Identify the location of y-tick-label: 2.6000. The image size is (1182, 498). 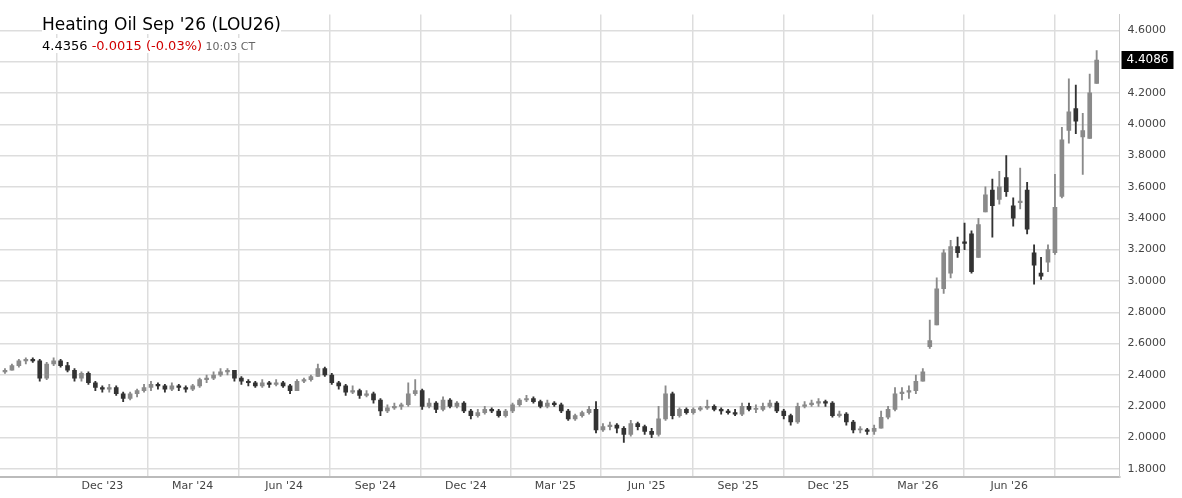
(1147, 343).